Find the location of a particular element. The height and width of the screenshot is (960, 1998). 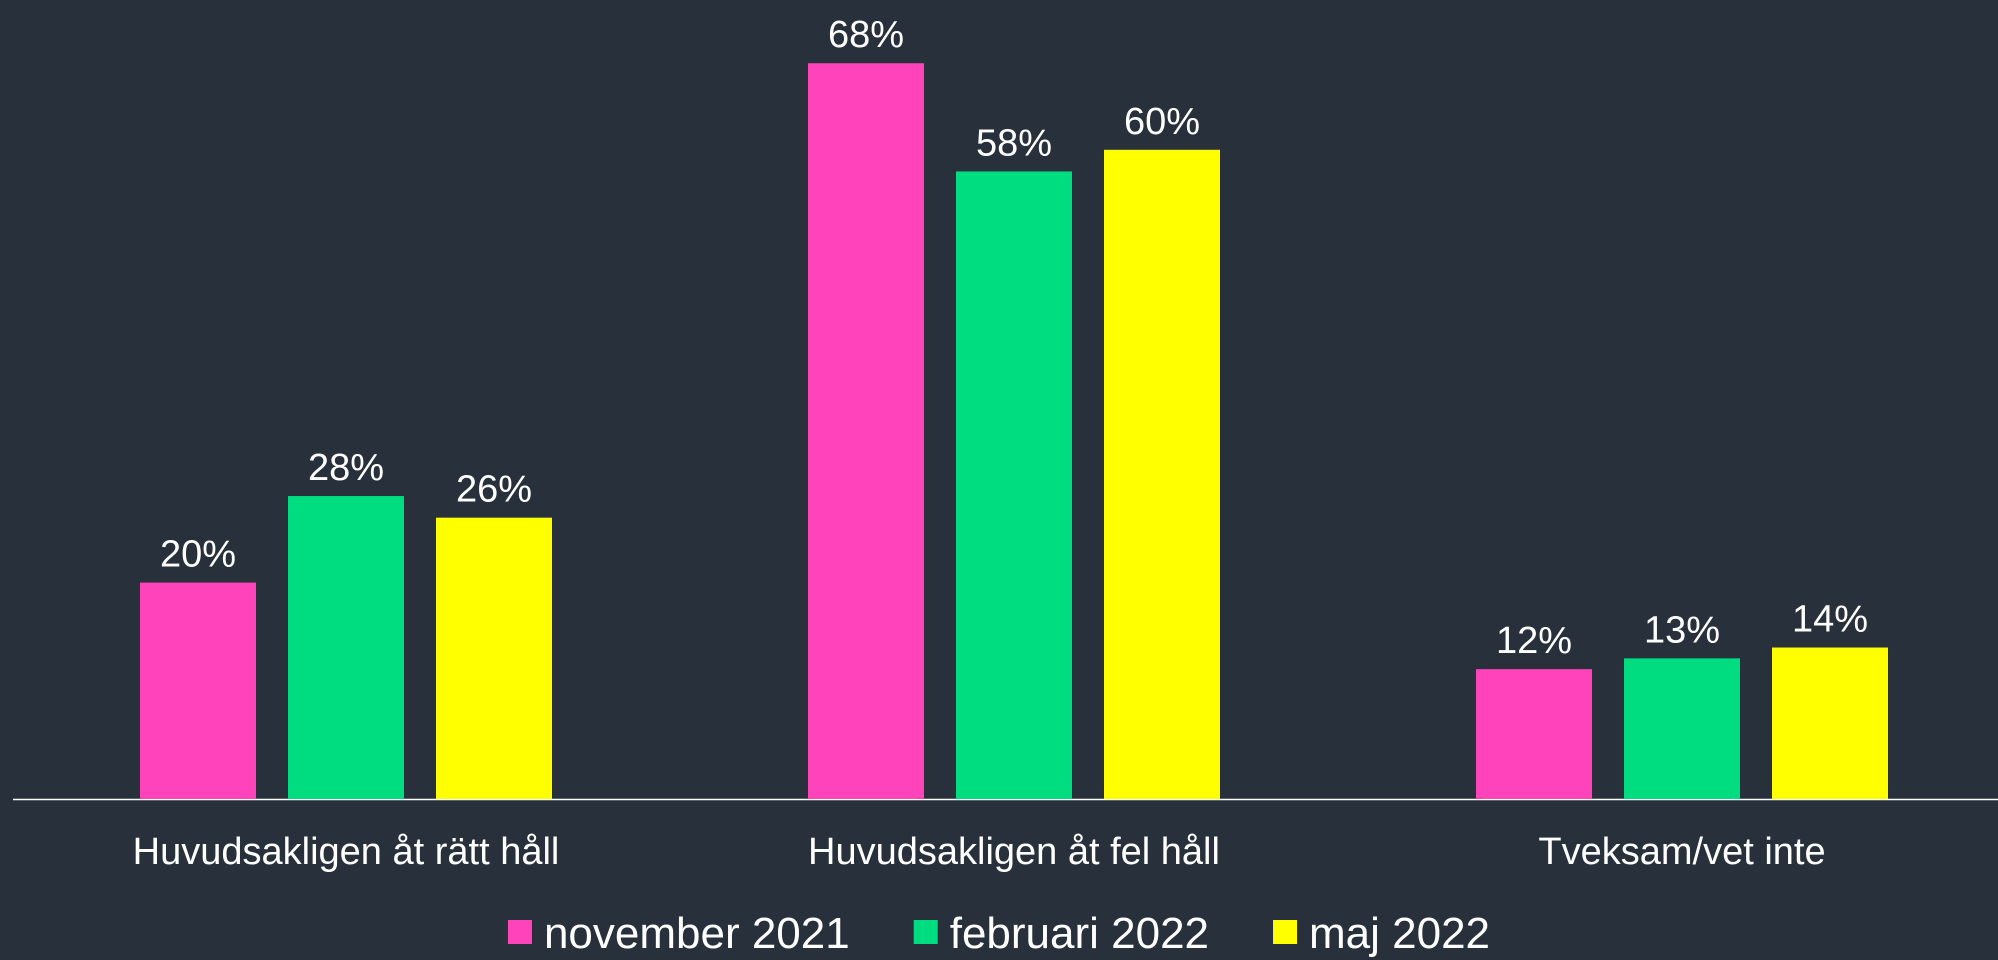

data-label: 20% is located at coordinates (198, 555).